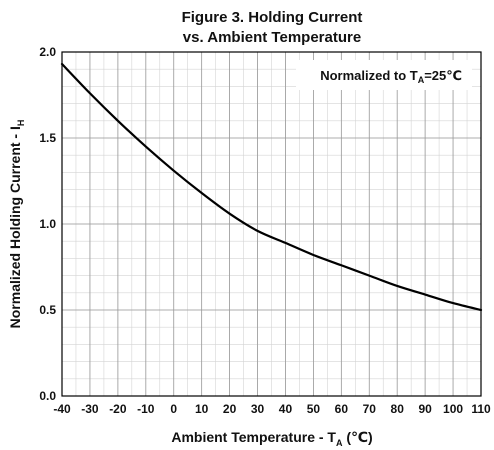 The image size is (494, 450). Describe the element at coordinates (286, 409) in the screenshot. I see `x-tick-label: 40` at that location.